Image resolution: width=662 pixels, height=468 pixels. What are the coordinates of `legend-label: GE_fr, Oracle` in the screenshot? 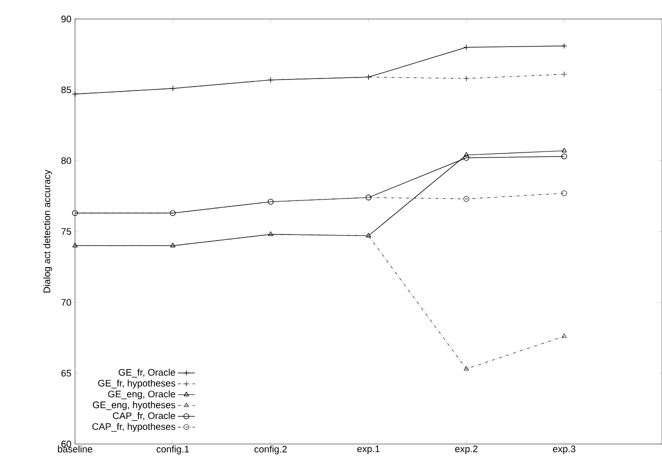 It's located at (147, 373).